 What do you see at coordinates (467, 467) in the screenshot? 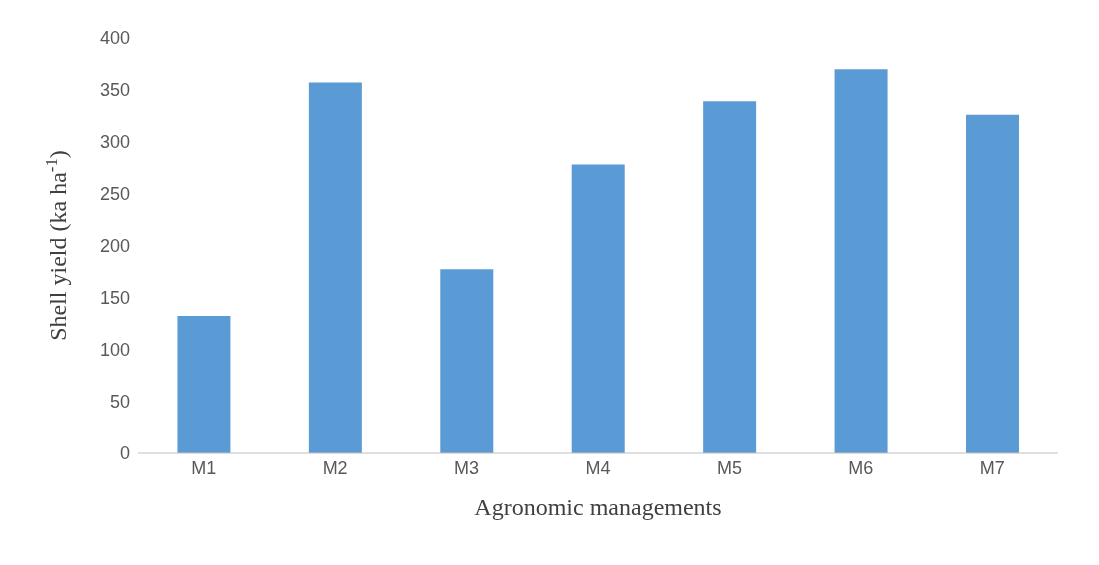
I see `x-tick-label: M3` at bounding box center [467, 467].